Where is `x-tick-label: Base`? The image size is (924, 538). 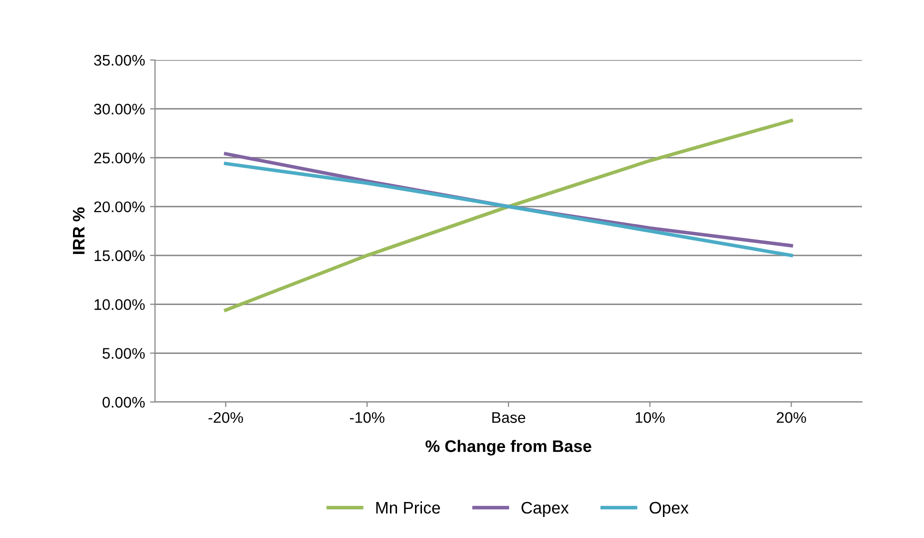 x-tick-label: Base is located at coordinates (509, 417).